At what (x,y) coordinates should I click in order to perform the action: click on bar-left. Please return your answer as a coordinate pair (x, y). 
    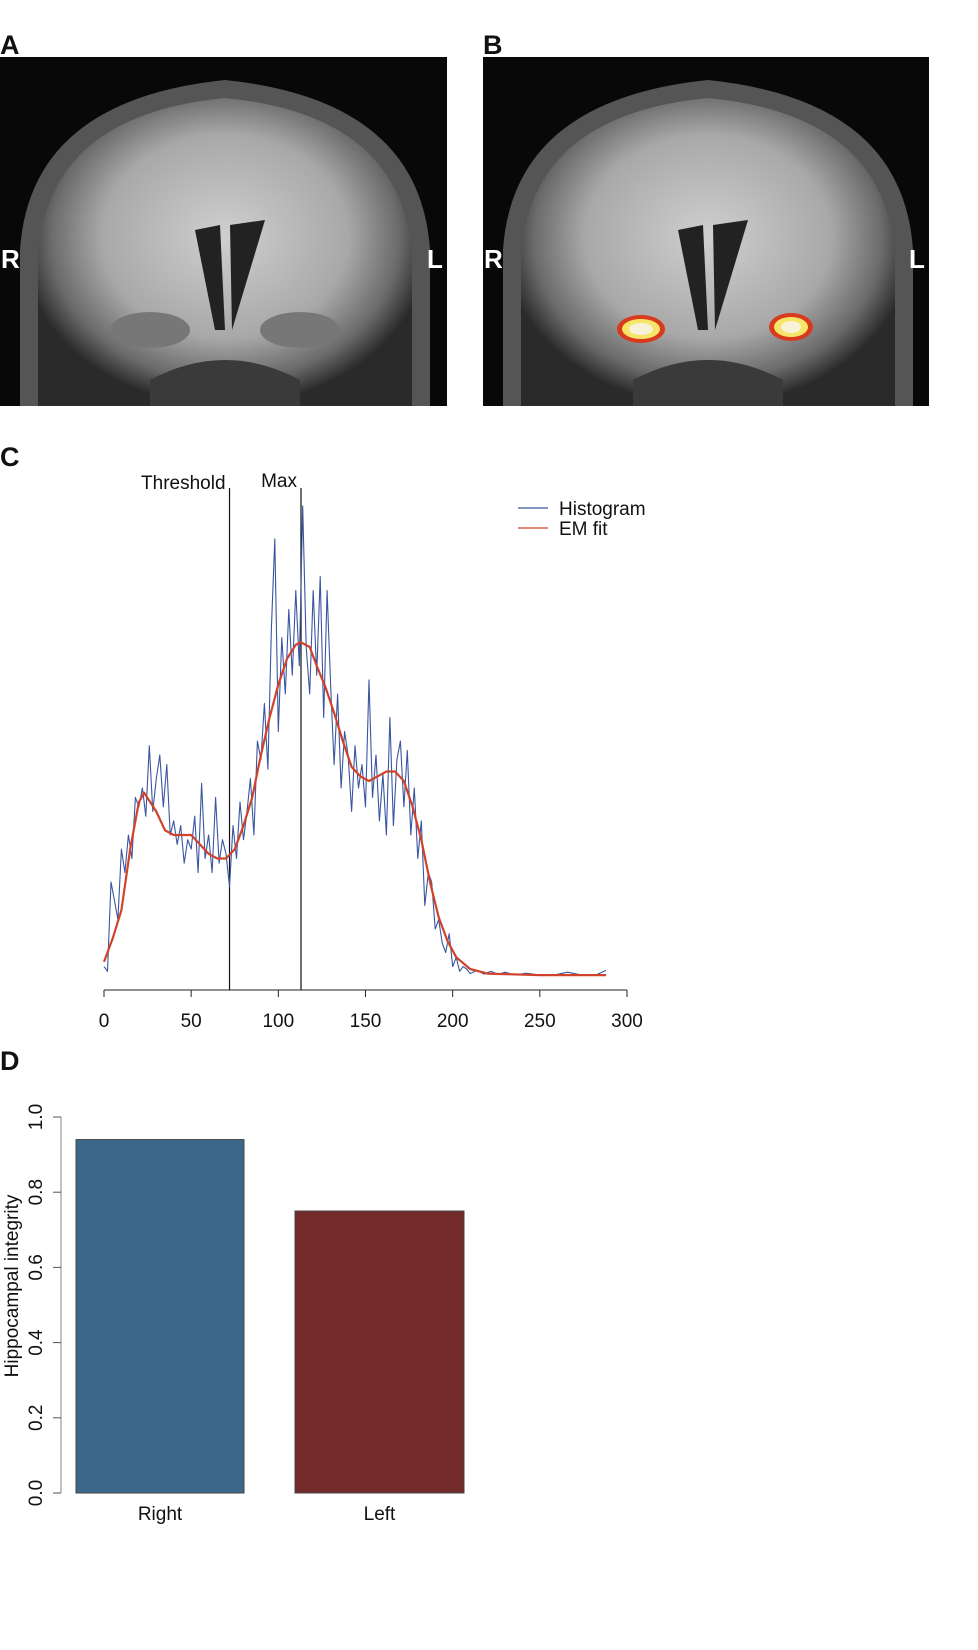
    Looking at the image, I should click on (379, 1352).